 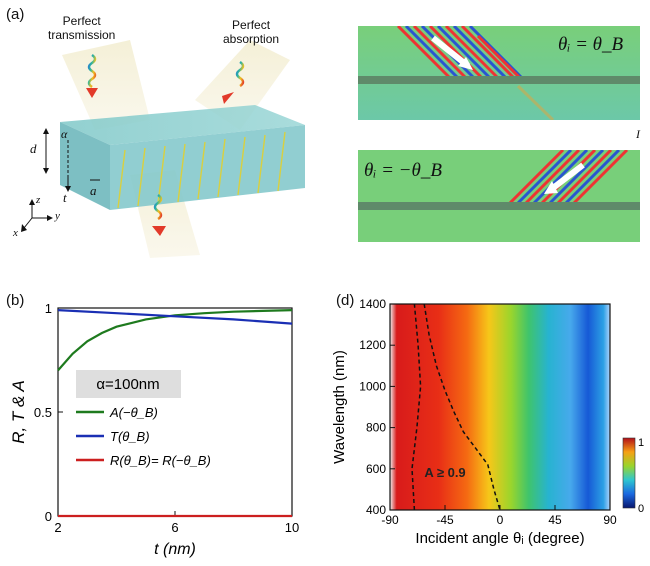 What do you see at coordinates (81, 21) in the screenshot?
I see `transmission-caption-line1: Perfect` at bounding box center [81, 21].